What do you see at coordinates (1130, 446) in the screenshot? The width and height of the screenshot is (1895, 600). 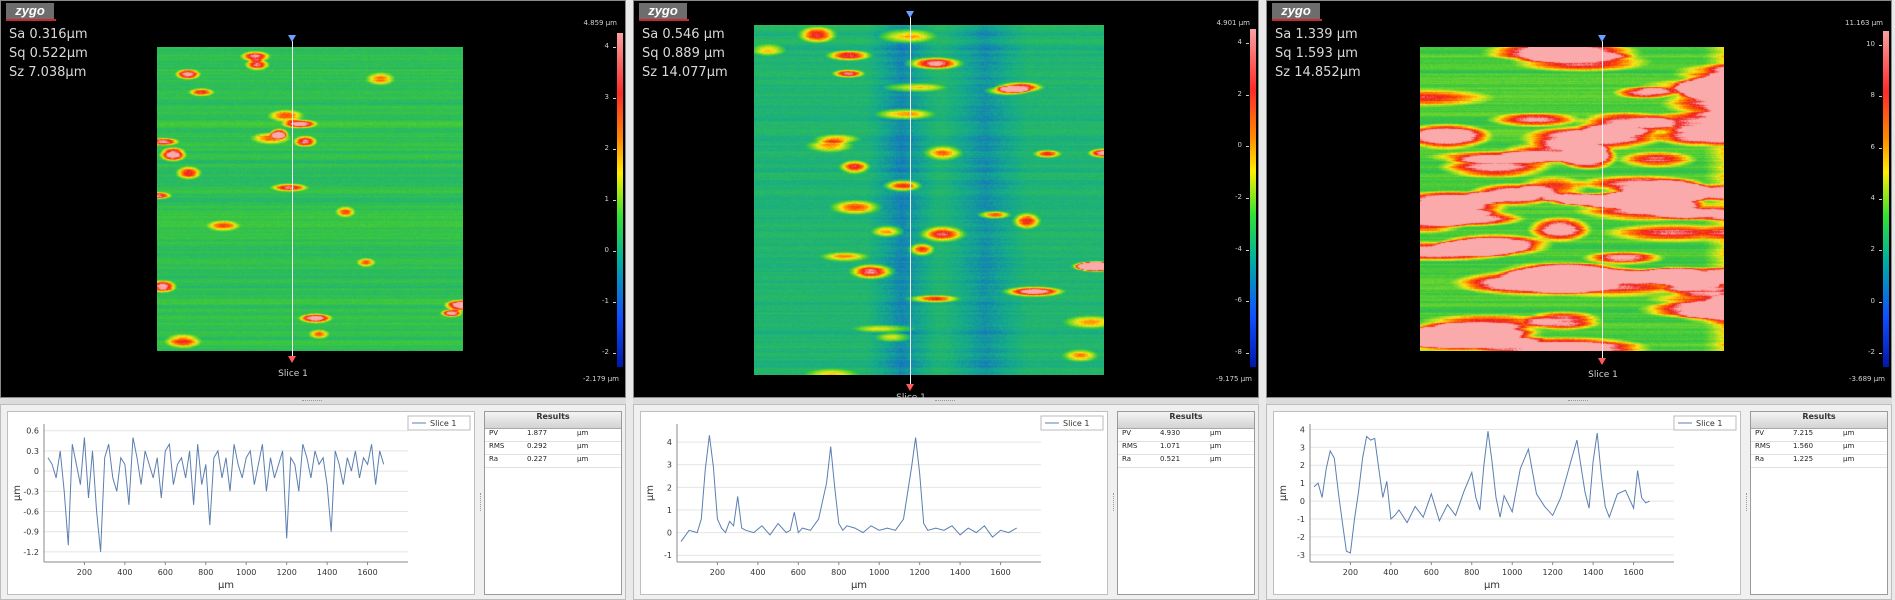 I see `results-metric: RMS` at bounding box center [1130, 446].